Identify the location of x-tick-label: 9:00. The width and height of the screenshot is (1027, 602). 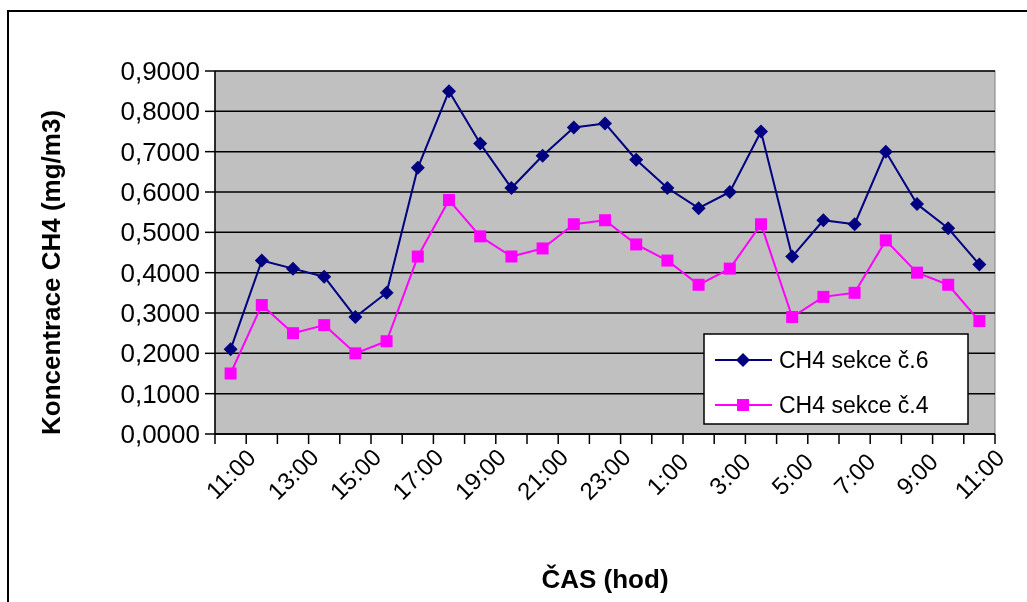
(916, 473).